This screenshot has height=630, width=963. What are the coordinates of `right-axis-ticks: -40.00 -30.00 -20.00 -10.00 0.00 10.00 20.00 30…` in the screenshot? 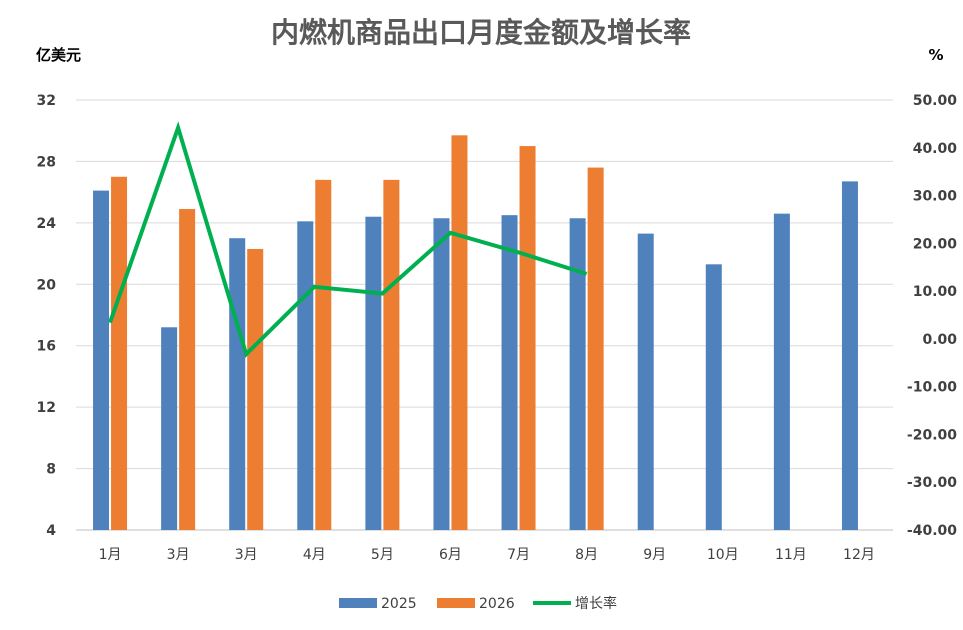 It's located at (932, 316).